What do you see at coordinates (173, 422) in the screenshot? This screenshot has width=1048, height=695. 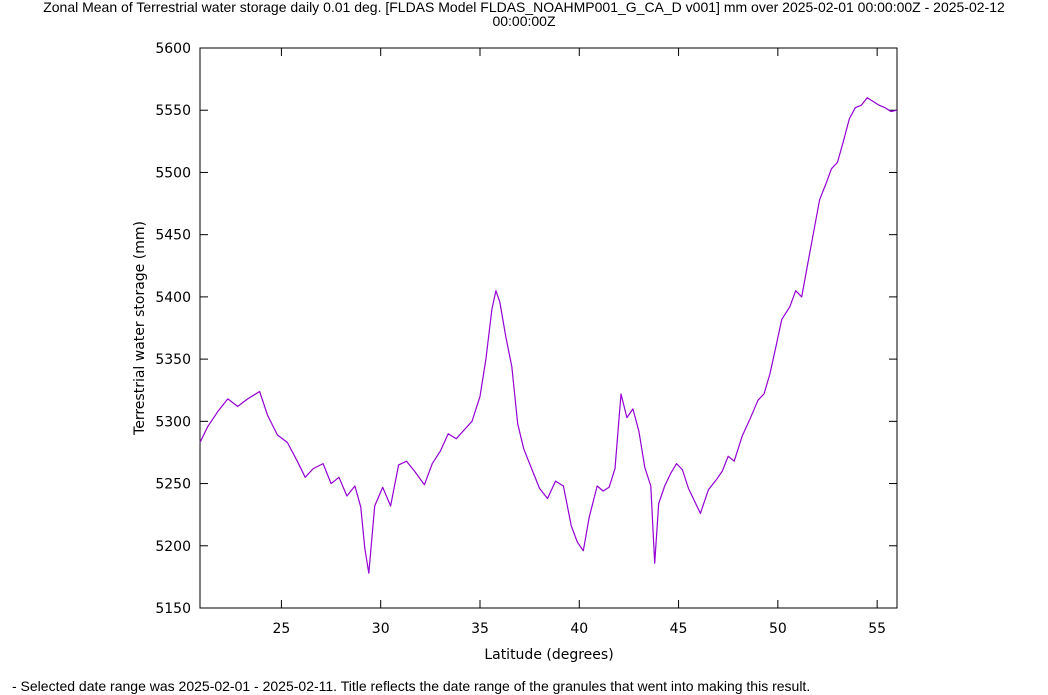 I see `y-tick-label: 5300` at bounding box center [173, 422].